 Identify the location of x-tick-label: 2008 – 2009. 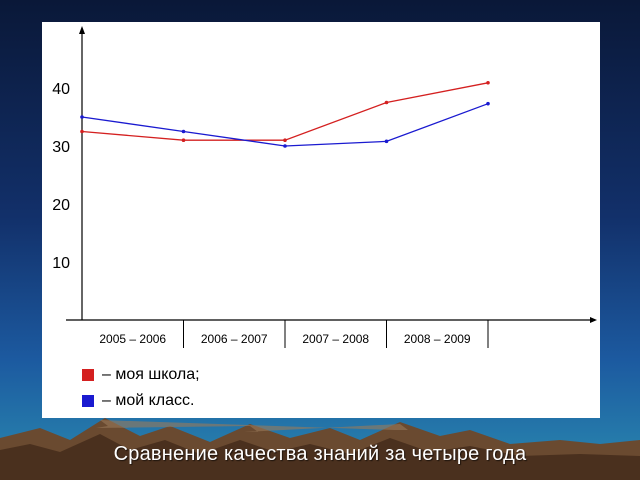
(437, 339).